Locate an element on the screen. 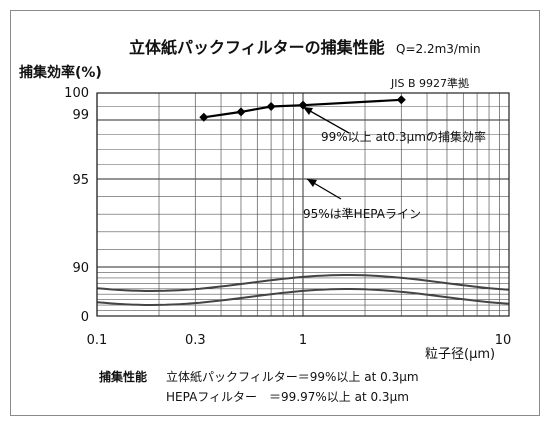 The image size is (550, 430). x-tick-labels: 0.1 0.3 1 10 is located at coordinates (299, 340).